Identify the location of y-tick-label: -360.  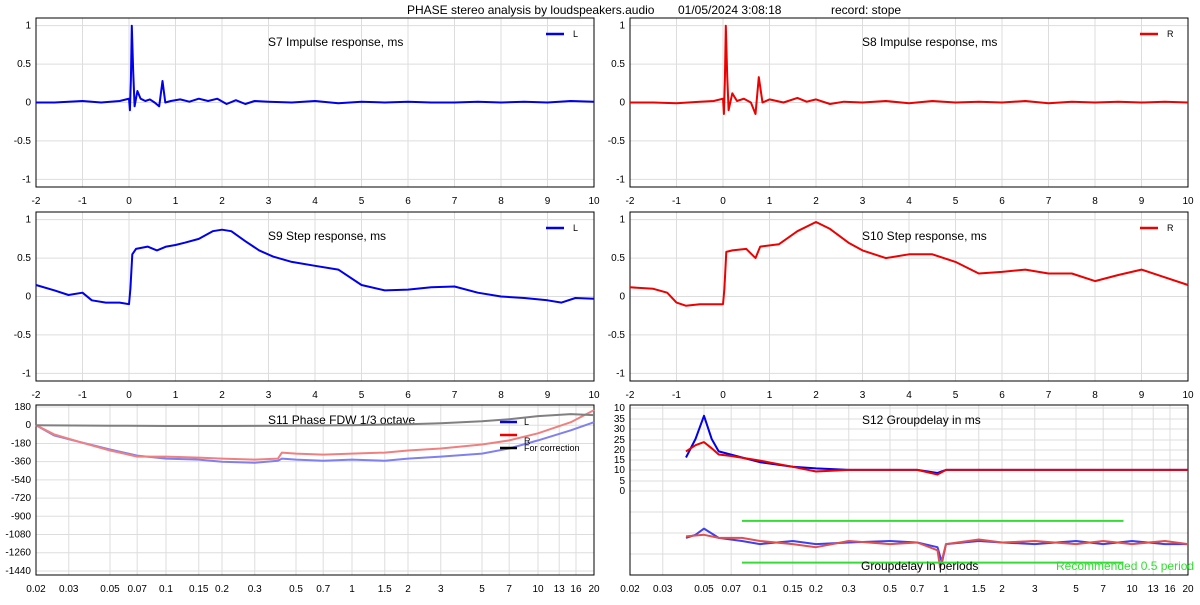
(21, 462).